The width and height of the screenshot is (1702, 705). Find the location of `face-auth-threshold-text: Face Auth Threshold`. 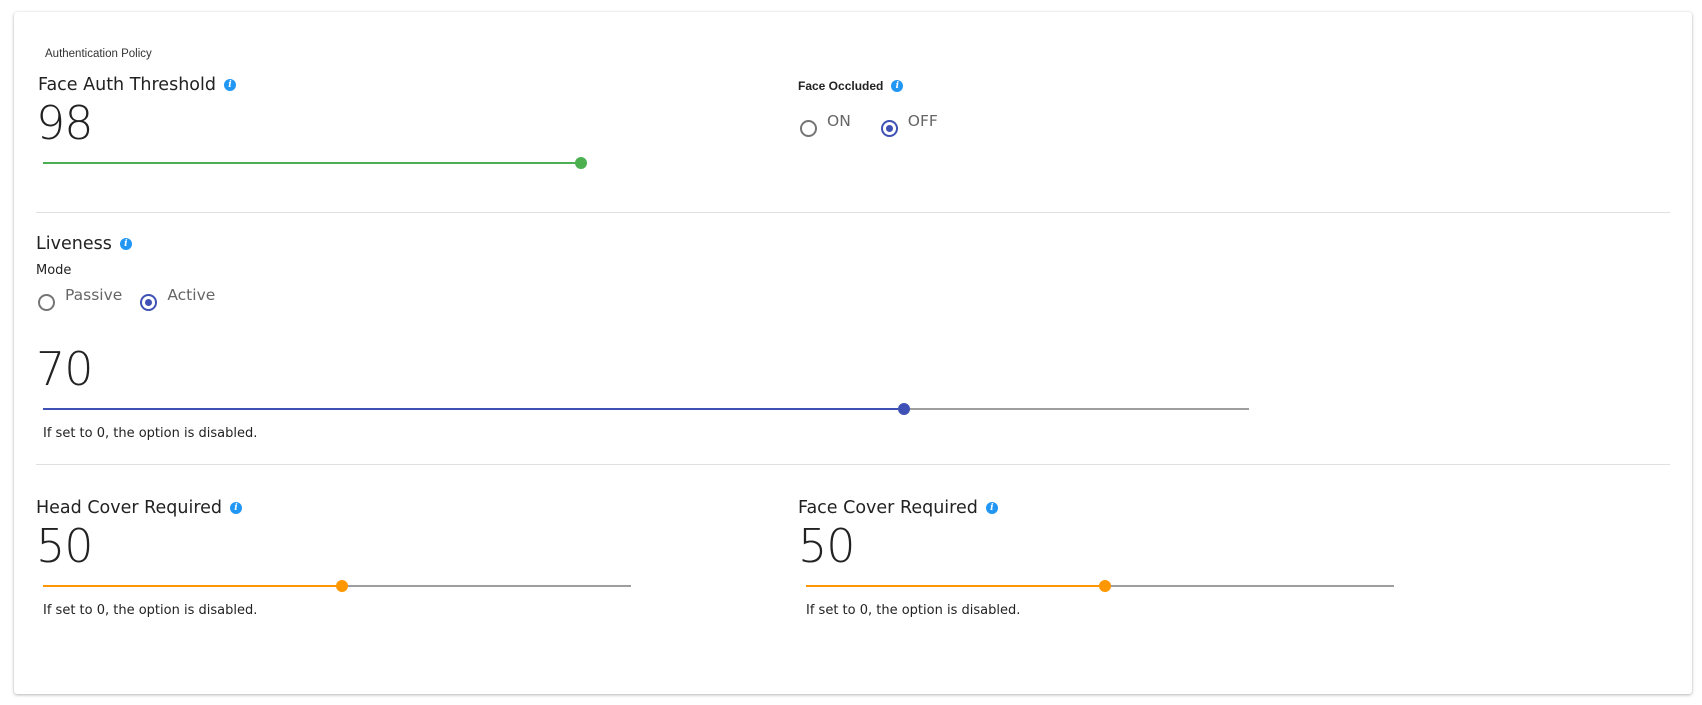

face-auth-threshold-text: Face Auth Threshold is located at coordinates (127, 85).